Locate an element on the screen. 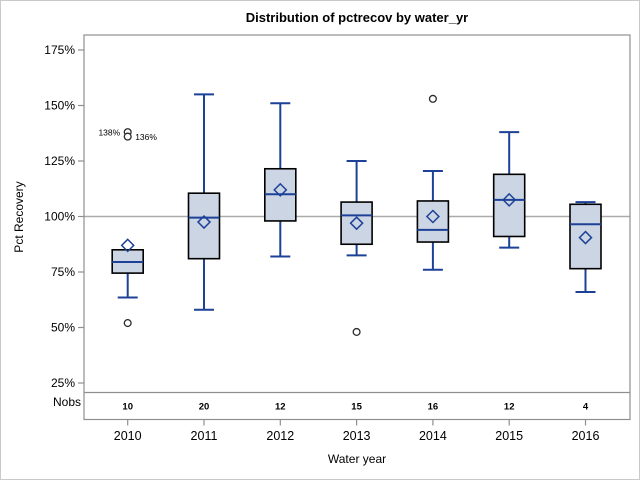 This screenshot has width=640, height=480. mean-diamond-2016 is located at coordinates (585, 237).